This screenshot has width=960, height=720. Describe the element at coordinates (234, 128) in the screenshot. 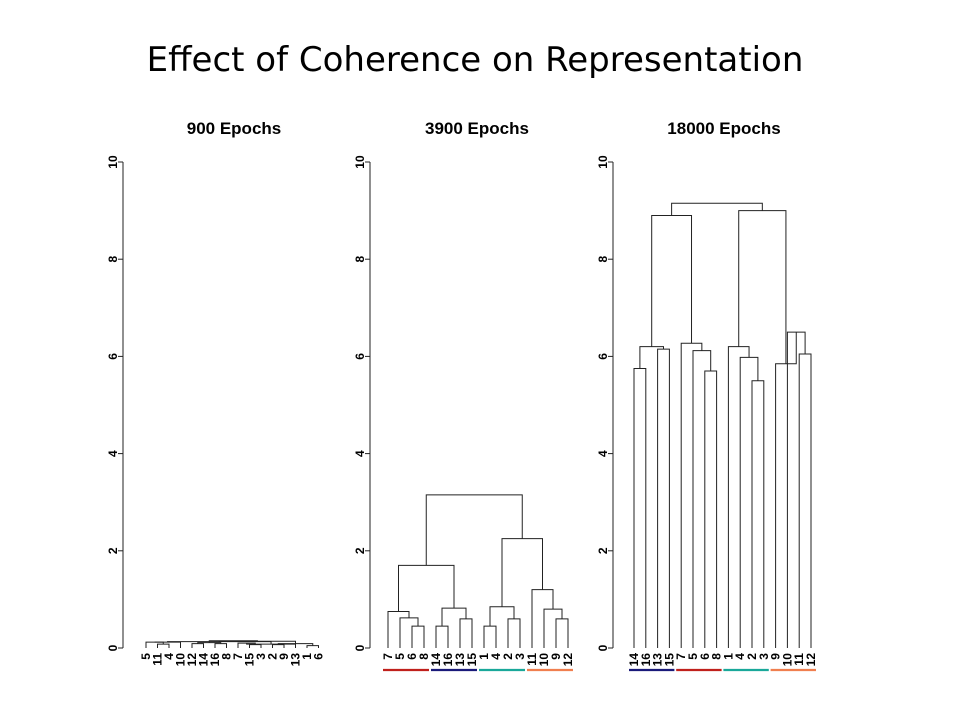

I see `panel-title: 900 Epochs` at that location.